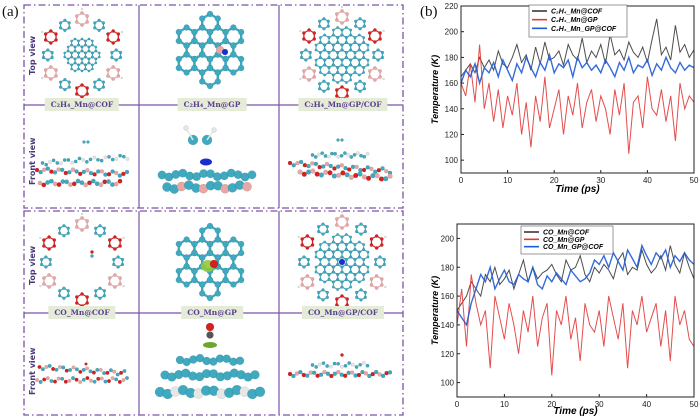 The width and height of the screenshot is (700, 419). Describe the element at coordinates (82, 164) in the screenshot. I see `molecule-c2h4-mn-cof-front` at that location.